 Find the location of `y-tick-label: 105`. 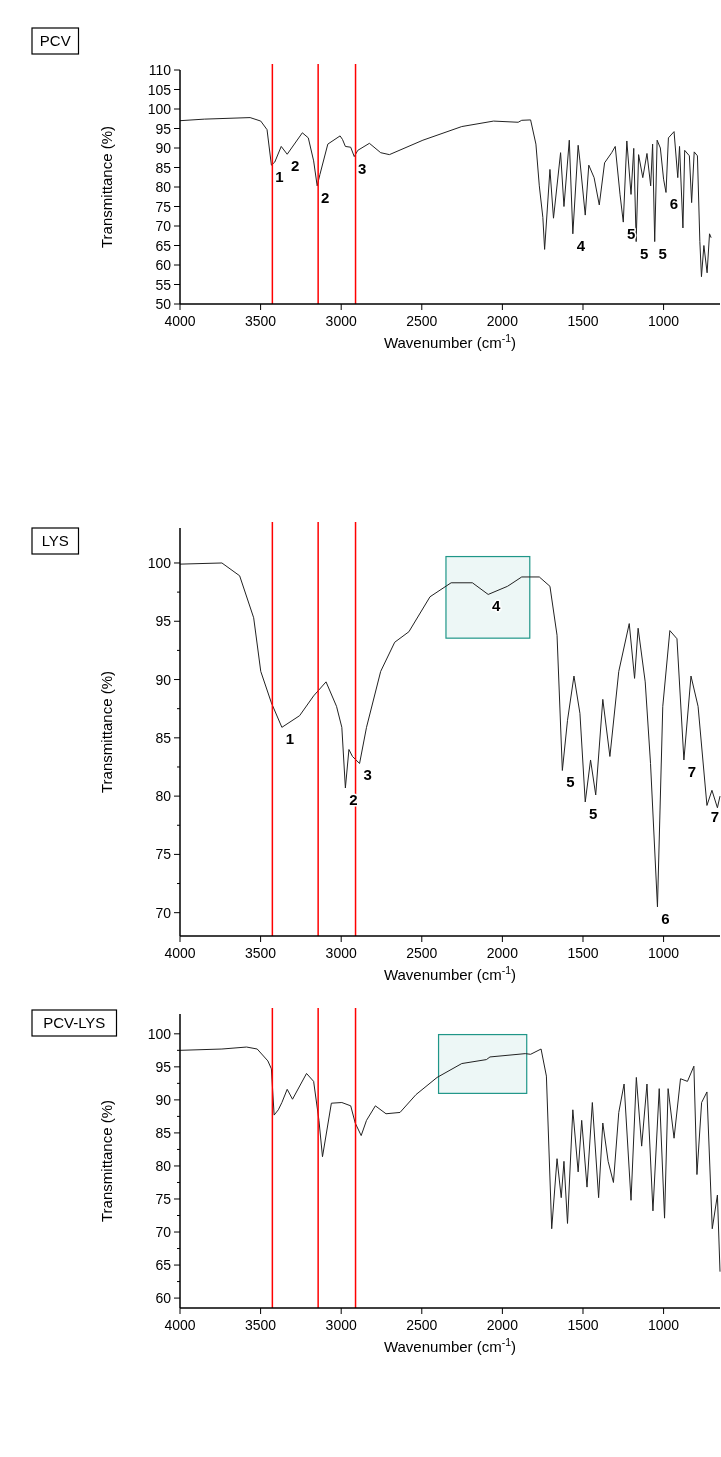

y-tick-label: 105 is located at coordinates (159, 89).